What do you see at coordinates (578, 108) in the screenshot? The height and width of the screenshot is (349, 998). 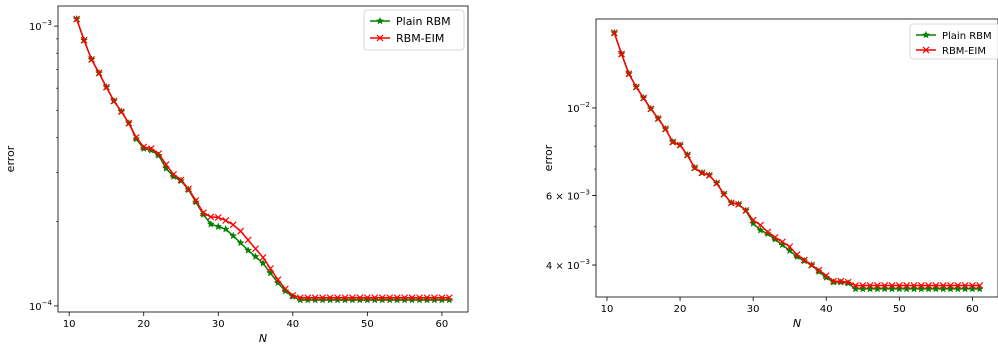 I see `y-tick-label: 10−2` at bounding box center [578, 108].